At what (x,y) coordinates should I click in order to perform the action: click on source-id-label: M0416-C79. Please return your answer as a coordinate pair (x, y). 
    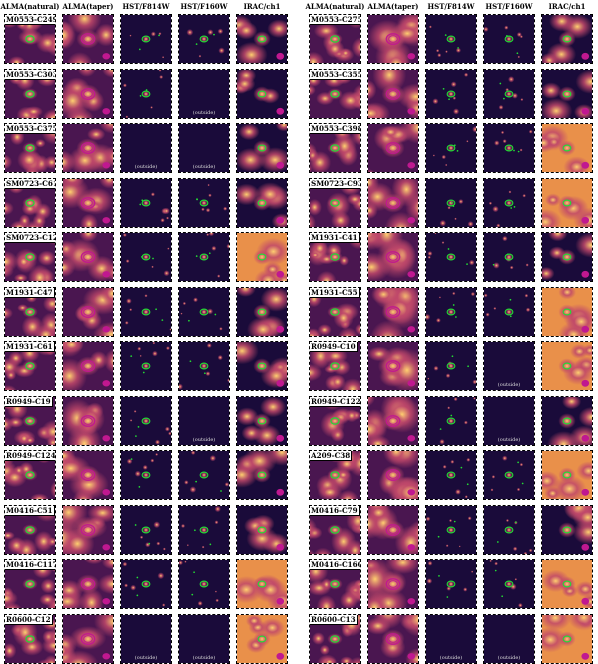
    Looking at the image, I should click on (335, 510).